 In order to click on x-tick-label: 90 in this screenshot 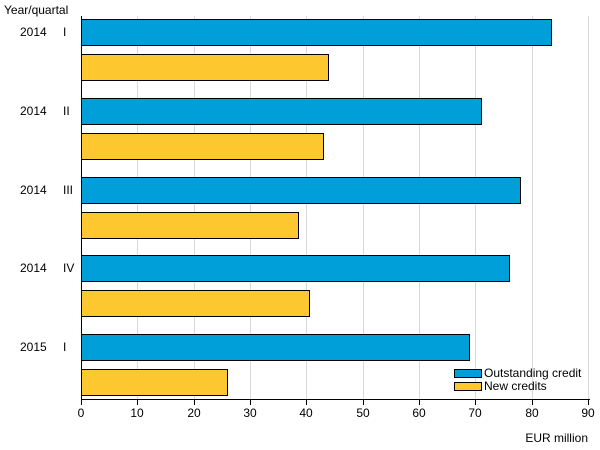, I will do `click(588, 413)`.